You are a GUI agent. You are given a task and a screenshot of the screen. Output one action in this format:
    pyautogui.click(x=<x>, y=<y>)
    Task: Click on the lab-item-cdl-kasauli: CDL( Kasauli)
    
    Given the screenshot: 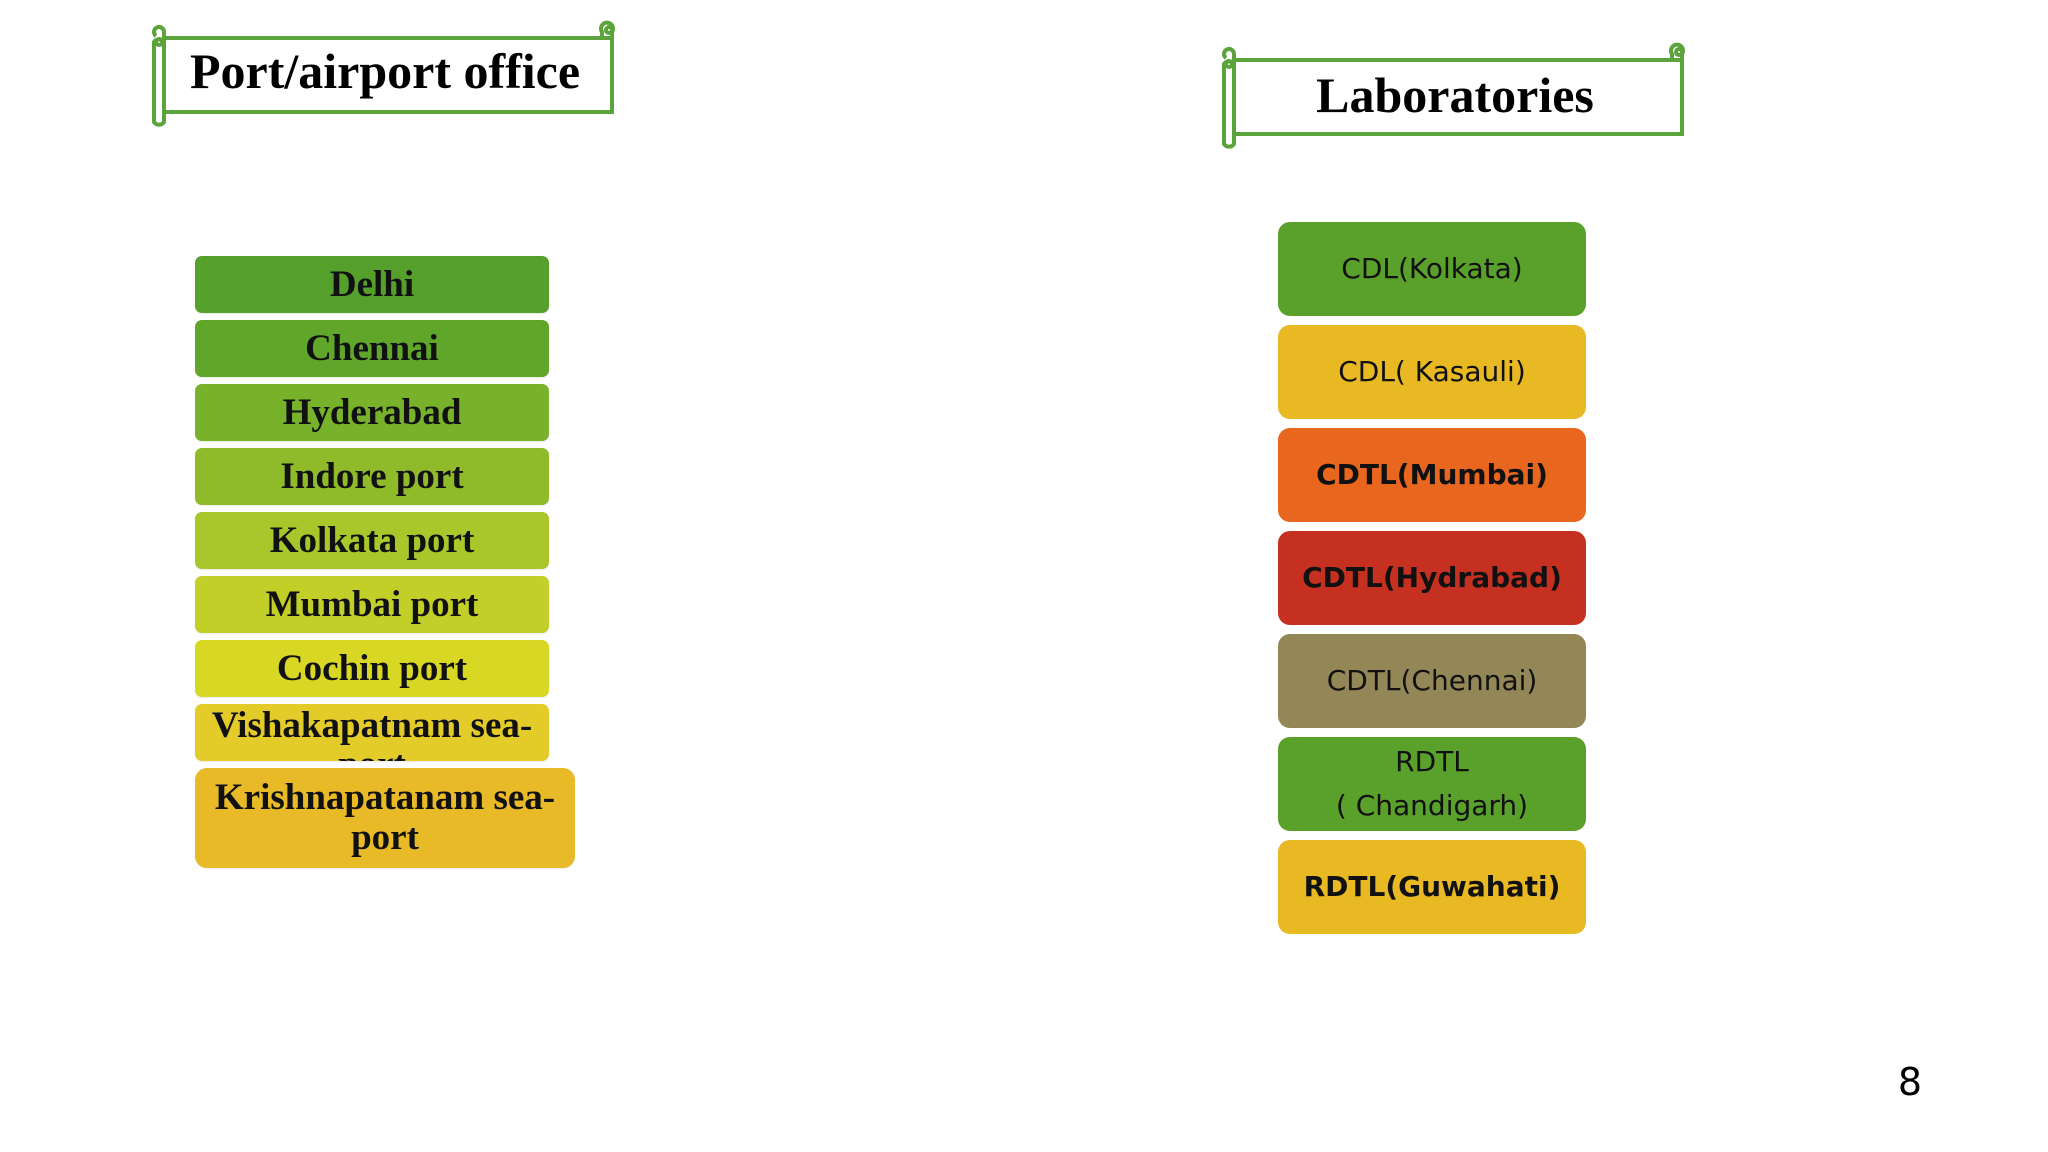 What is the action you would take?
    pyautogui.click(x=1432, y=372)
    